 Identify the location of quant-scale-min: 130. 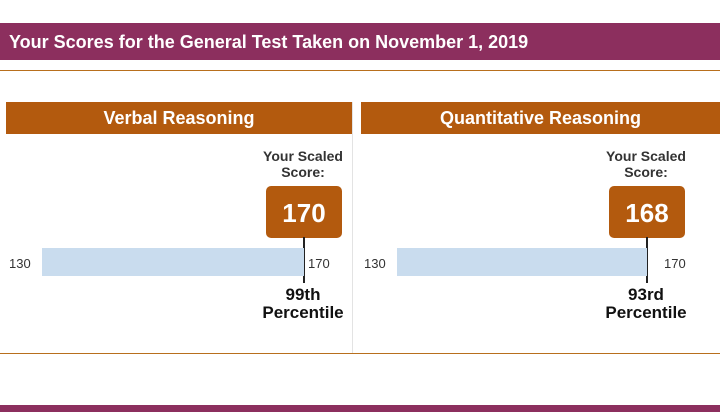
(375, 263).